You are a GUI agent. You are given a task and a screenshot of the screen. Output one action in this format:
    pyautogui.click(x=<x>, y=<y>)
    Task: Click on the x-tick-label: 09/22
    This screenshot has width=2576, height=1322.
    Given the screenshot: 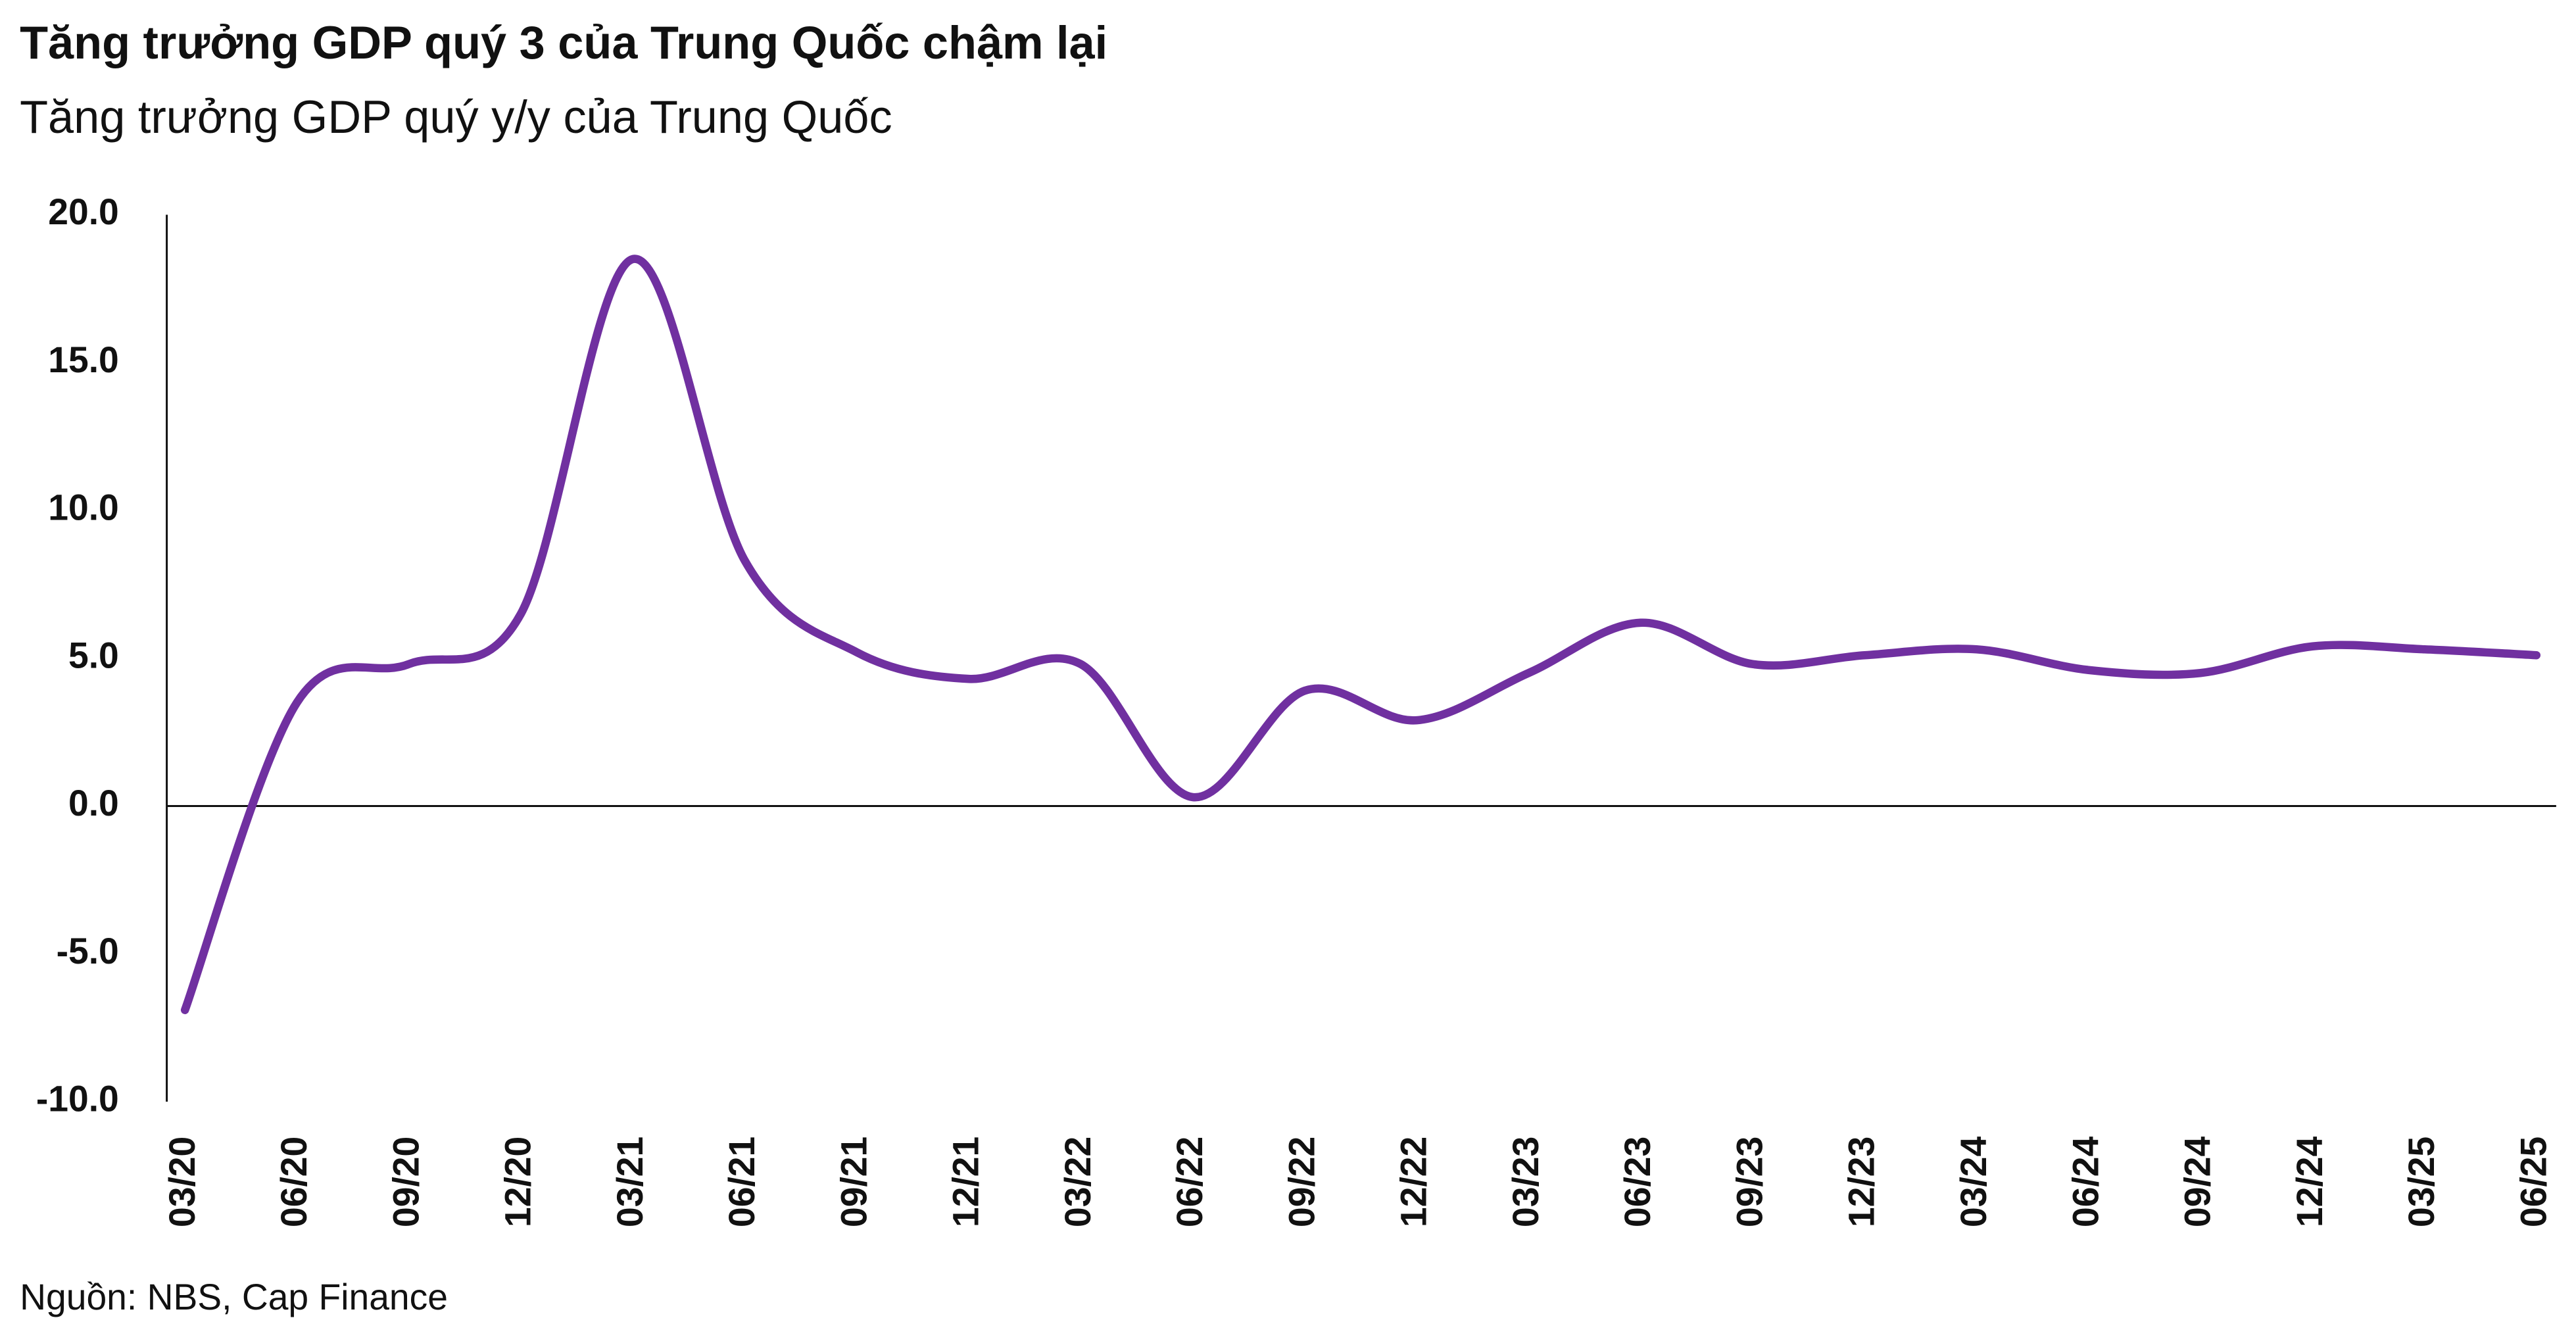 What is the action you would take?
    pyautogui.click(x=1301, y=1182)
    